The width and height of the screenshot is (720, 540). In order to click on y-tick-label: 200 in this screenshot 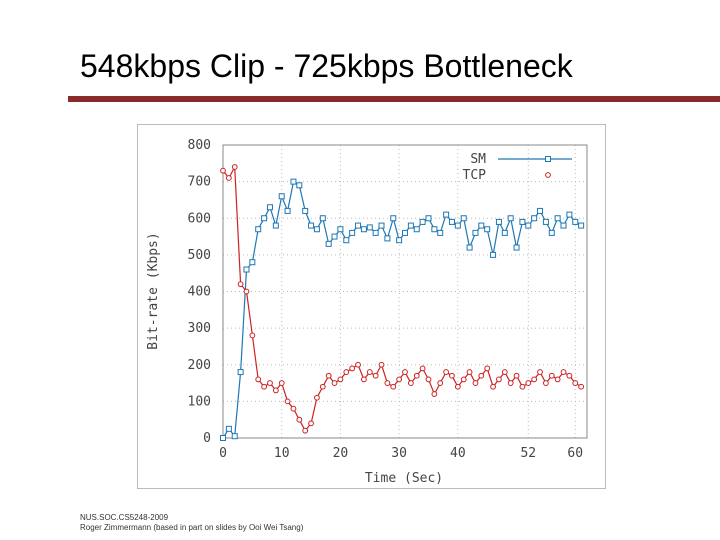, I will do `click(199, 365)`.